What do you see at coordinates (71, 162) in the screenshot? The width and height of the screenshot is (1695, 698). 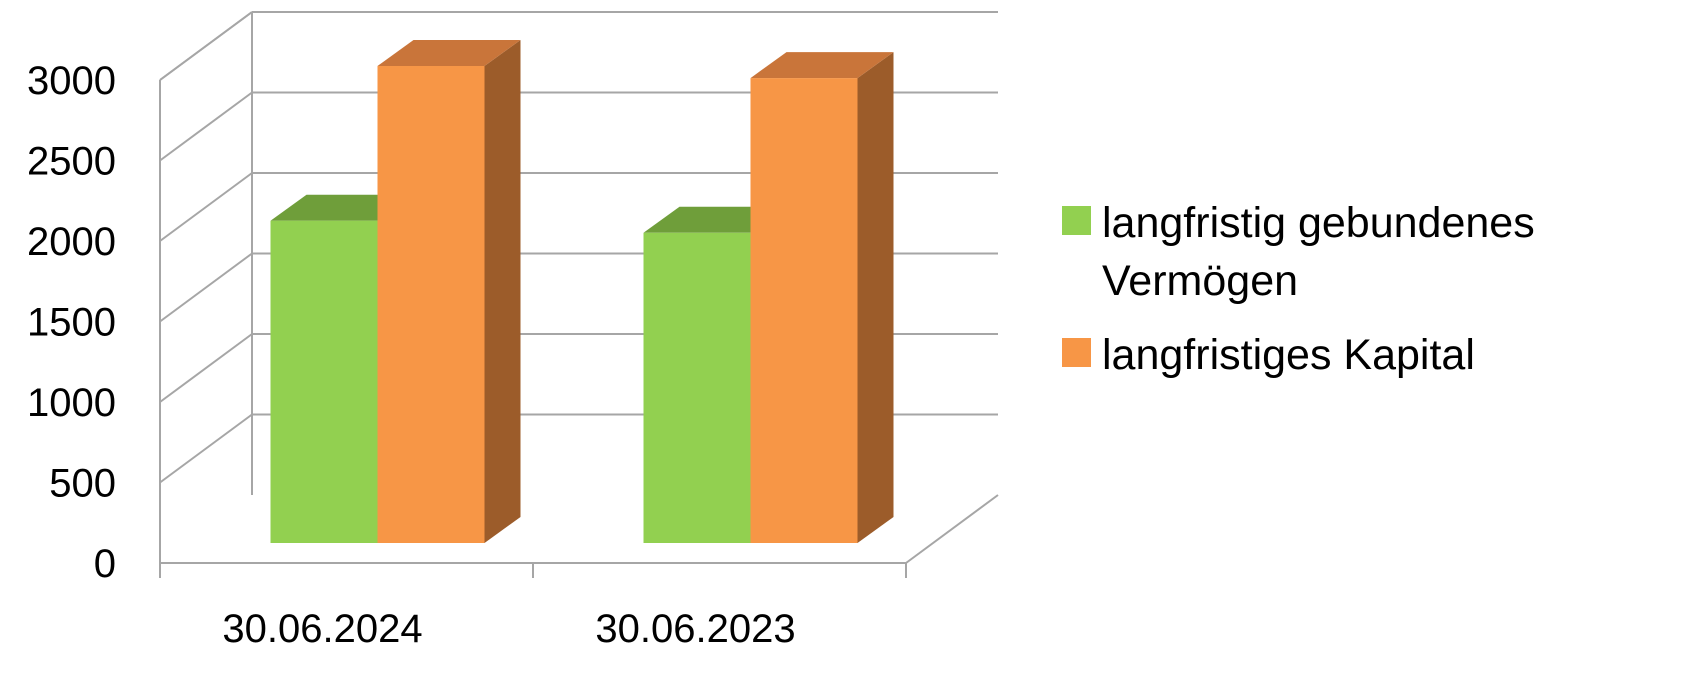 I see `y-tick-label: 2500` at bounding box center [71, 162].